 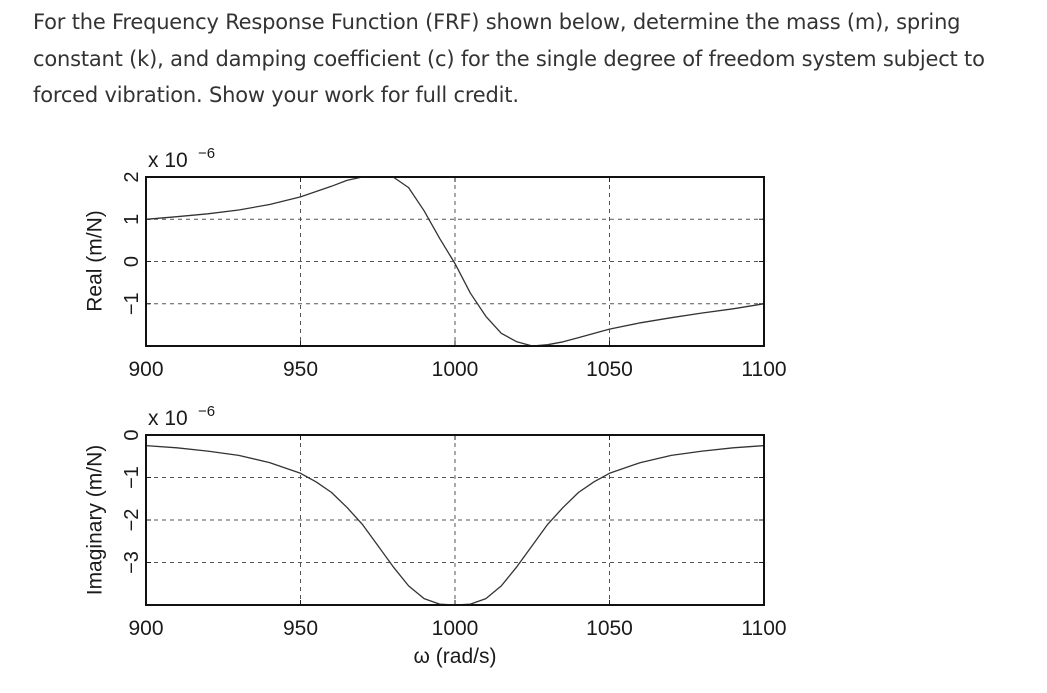 I want to click on chart-1-xtick-label: 900, so click(x=145, y=628).